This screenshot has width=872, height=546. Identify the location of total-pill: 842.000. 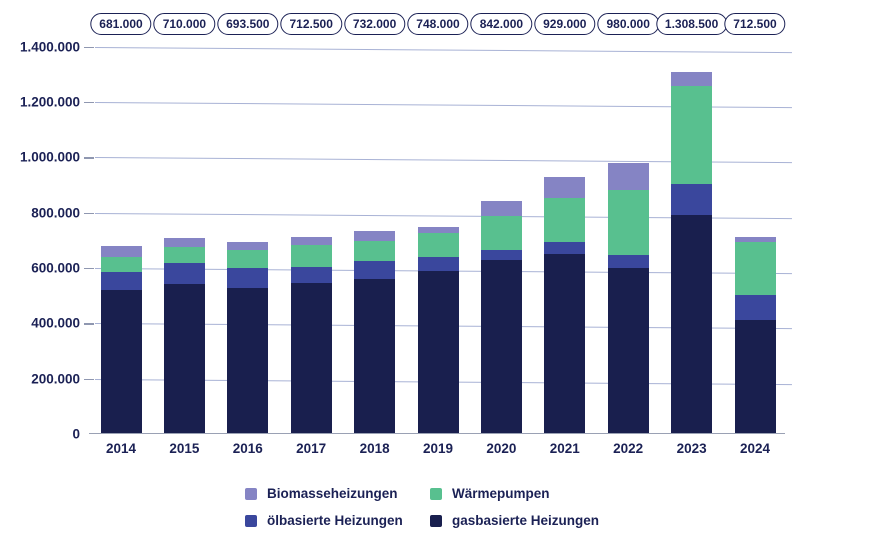
(501, 24).